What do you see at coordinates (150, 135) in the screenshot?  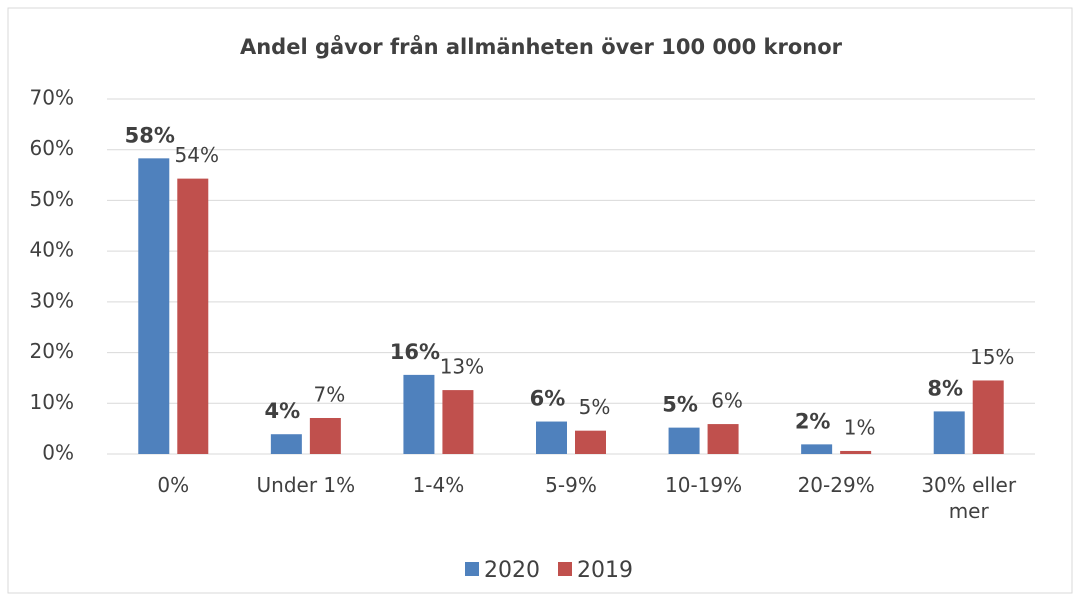 I see `data-label: 58%` at bounding box center [150, 135].